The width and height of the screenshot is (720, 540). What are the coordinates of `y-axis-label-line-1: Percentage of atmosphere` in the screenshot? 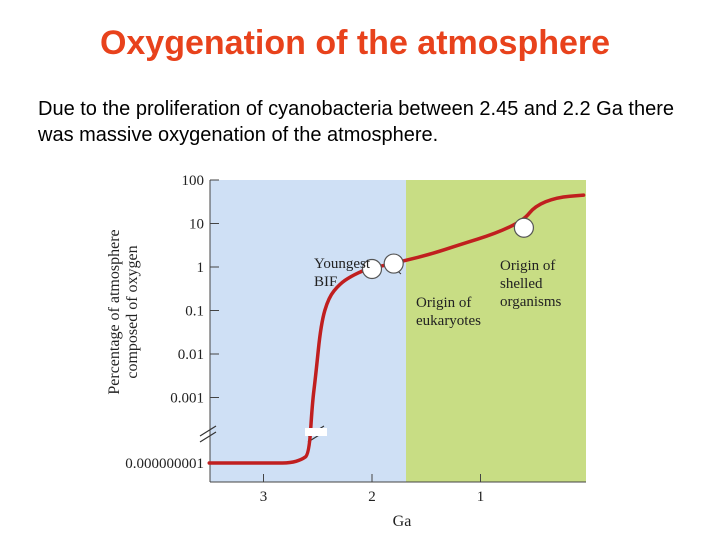 It's located at (114, 311).